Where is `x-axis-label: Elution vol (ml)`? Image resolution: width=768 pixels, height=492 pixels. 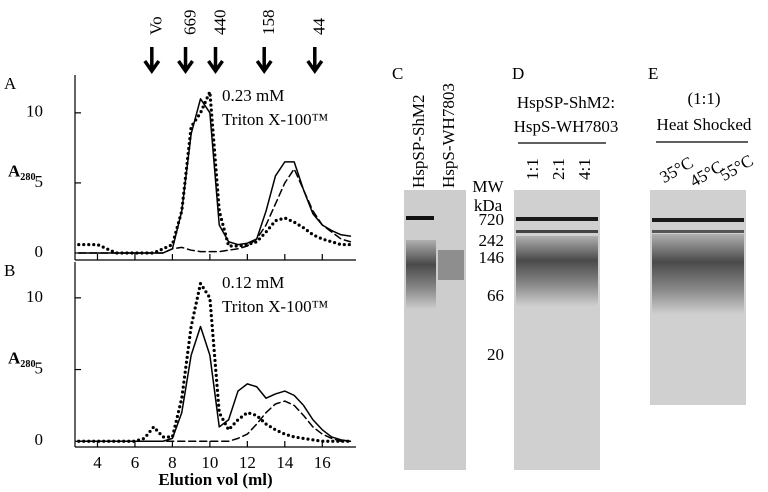 x-axis-label: Elution vol (ml) is located at coordinates (215, 479).